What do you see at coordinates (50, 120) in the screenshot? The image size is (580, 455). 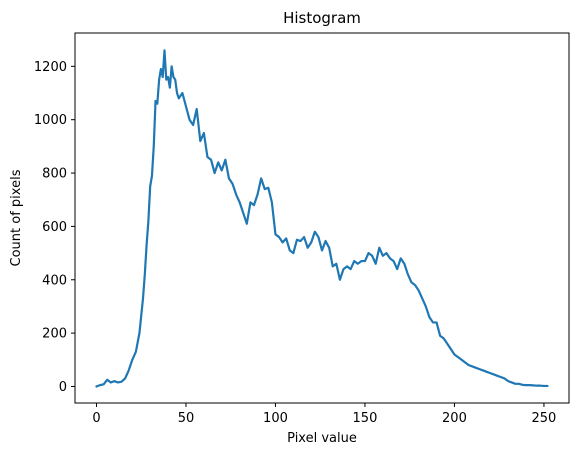 I see `y-tick-label: 1000` at bounding box center [50, 120].